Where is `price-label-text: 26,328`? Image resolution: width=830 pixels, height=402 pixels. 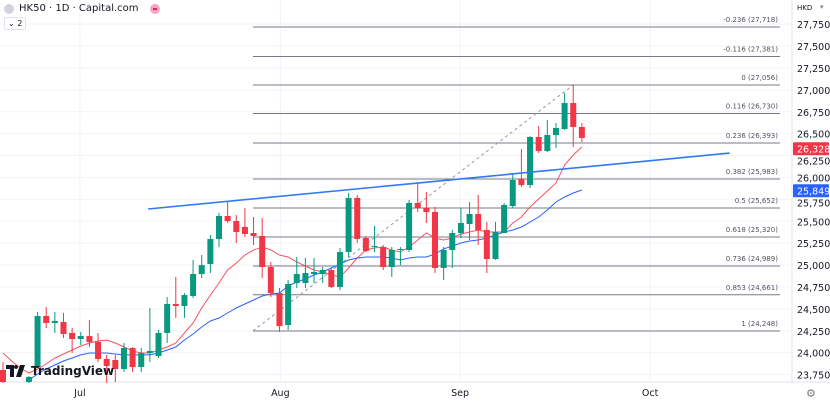
price-label-text: 26,328 is located at coordinates (813, 150).